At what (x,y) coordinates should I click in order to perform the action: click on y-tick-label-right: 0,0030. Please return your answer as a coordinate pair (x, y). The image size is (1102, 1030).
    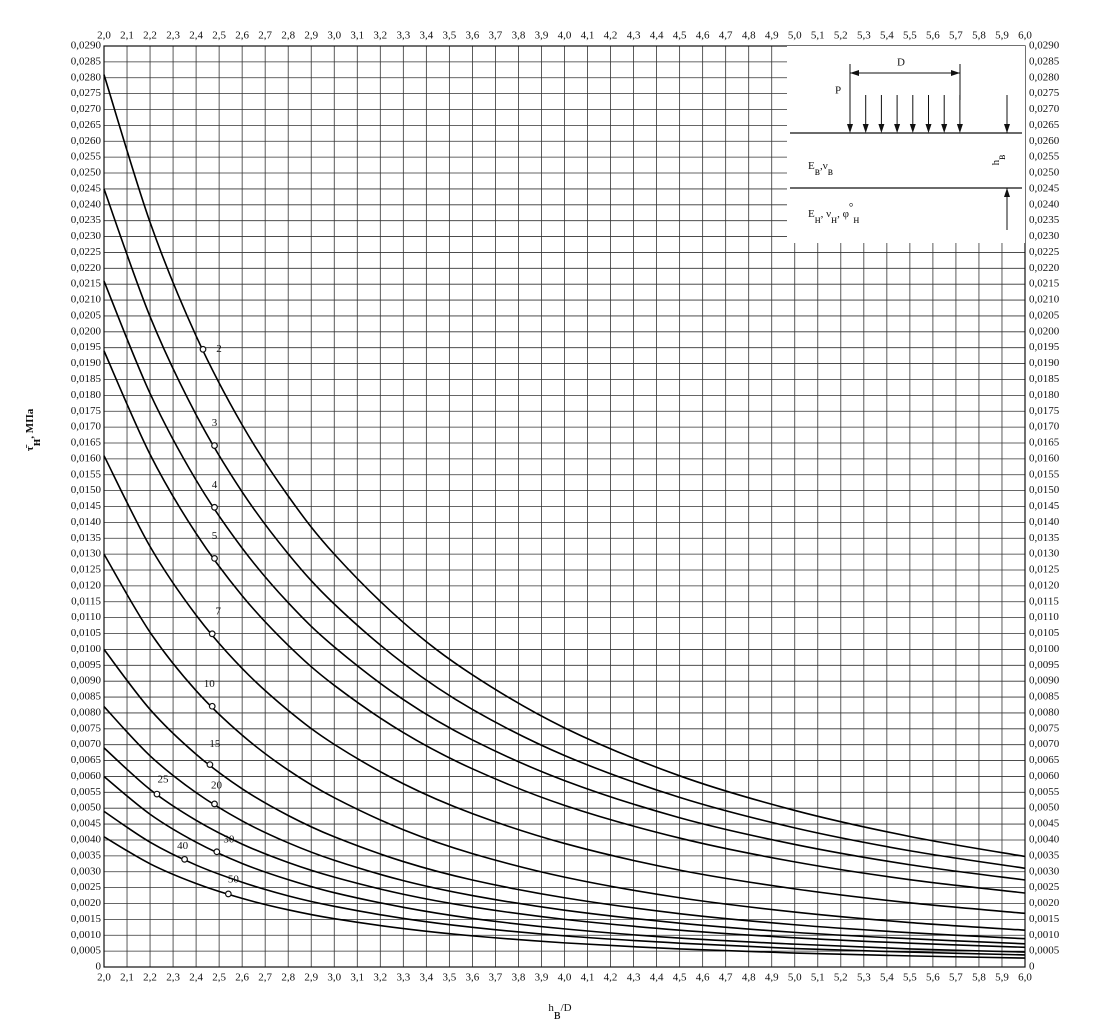
    Looking at the image, I should click on (1044, 871).